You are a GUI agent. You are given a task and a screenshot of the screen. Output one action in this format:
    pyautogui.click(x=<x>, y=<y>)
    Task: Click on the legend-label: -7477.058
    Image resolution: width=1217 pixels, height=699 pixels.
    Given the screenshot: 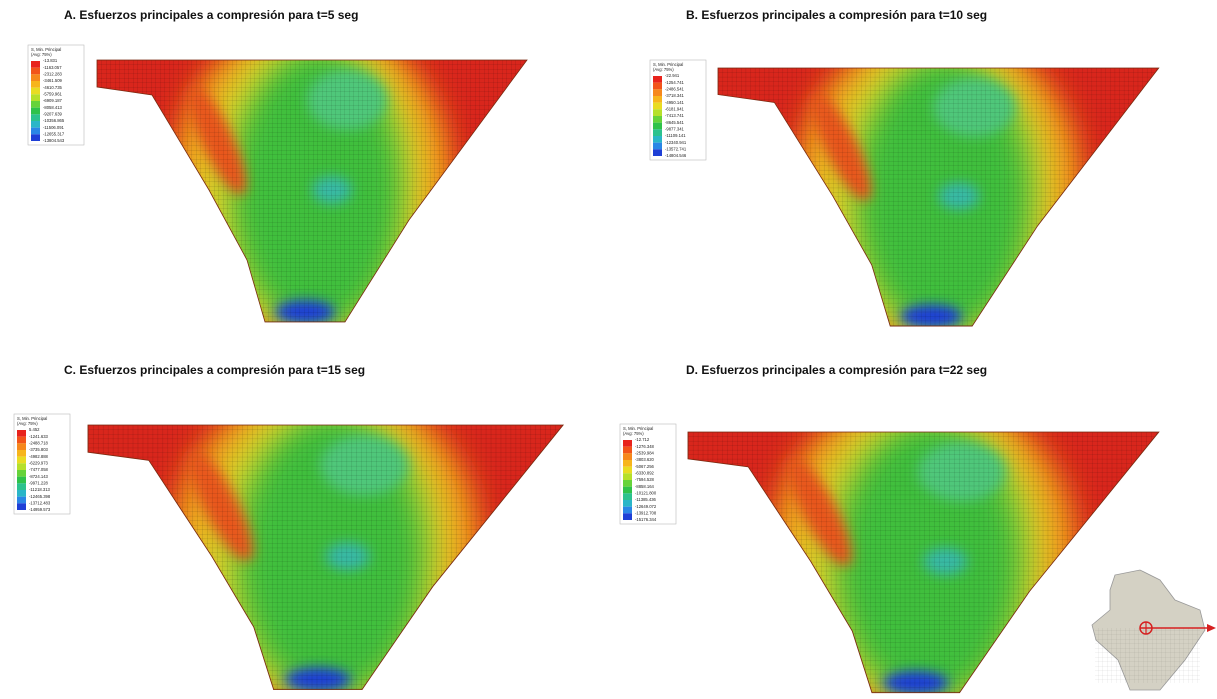 What is the action you would take?
    pyautogui.click(x=39, y=469)
    